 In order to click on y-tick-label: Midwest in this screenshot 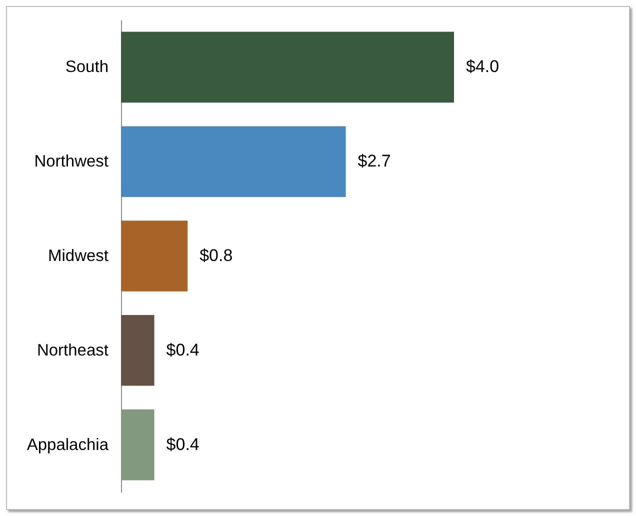, I will do `click(78, 256)`.